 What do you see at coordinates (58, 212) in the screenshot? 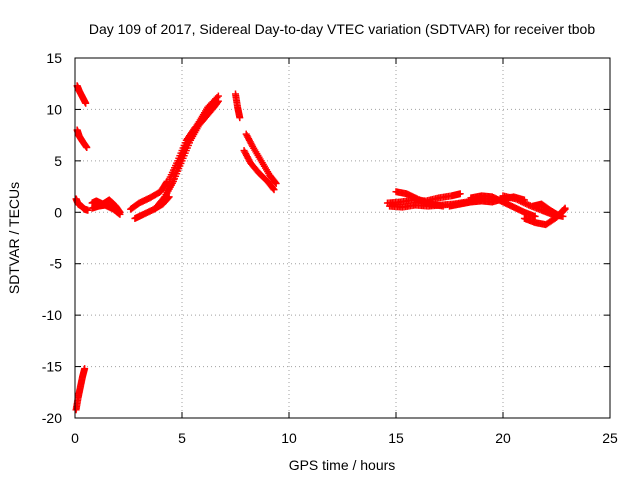
I see `y-tick-label: 0` at bounding box center [58, 212].